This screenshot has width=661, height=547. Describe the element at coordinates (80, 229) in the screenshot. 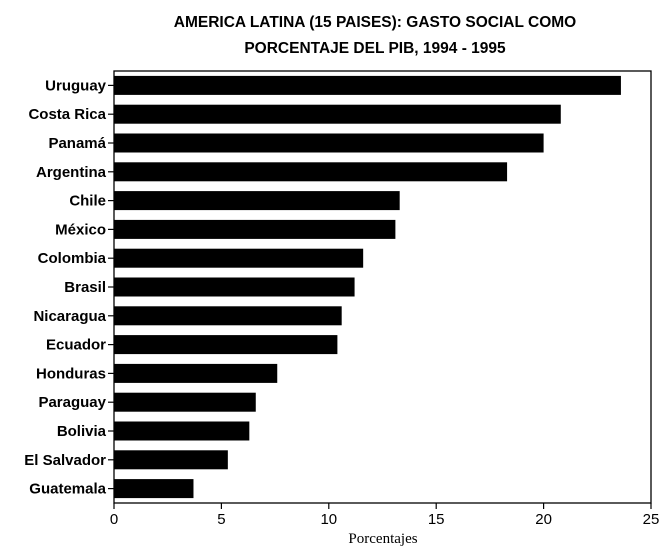

I see `y-tick-label: México` at that location.